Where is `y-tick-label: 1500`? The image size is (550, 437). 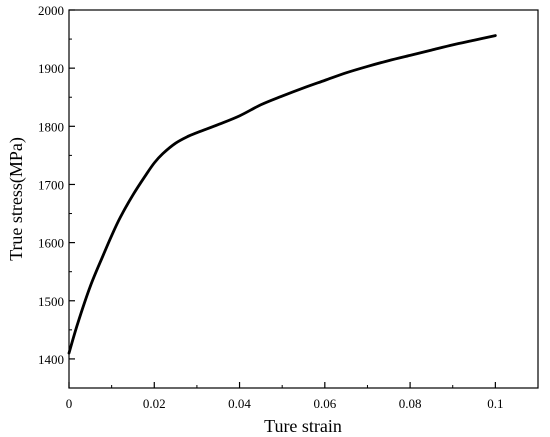 y-tick-label: 1500 is located at coordinates (51, 301).